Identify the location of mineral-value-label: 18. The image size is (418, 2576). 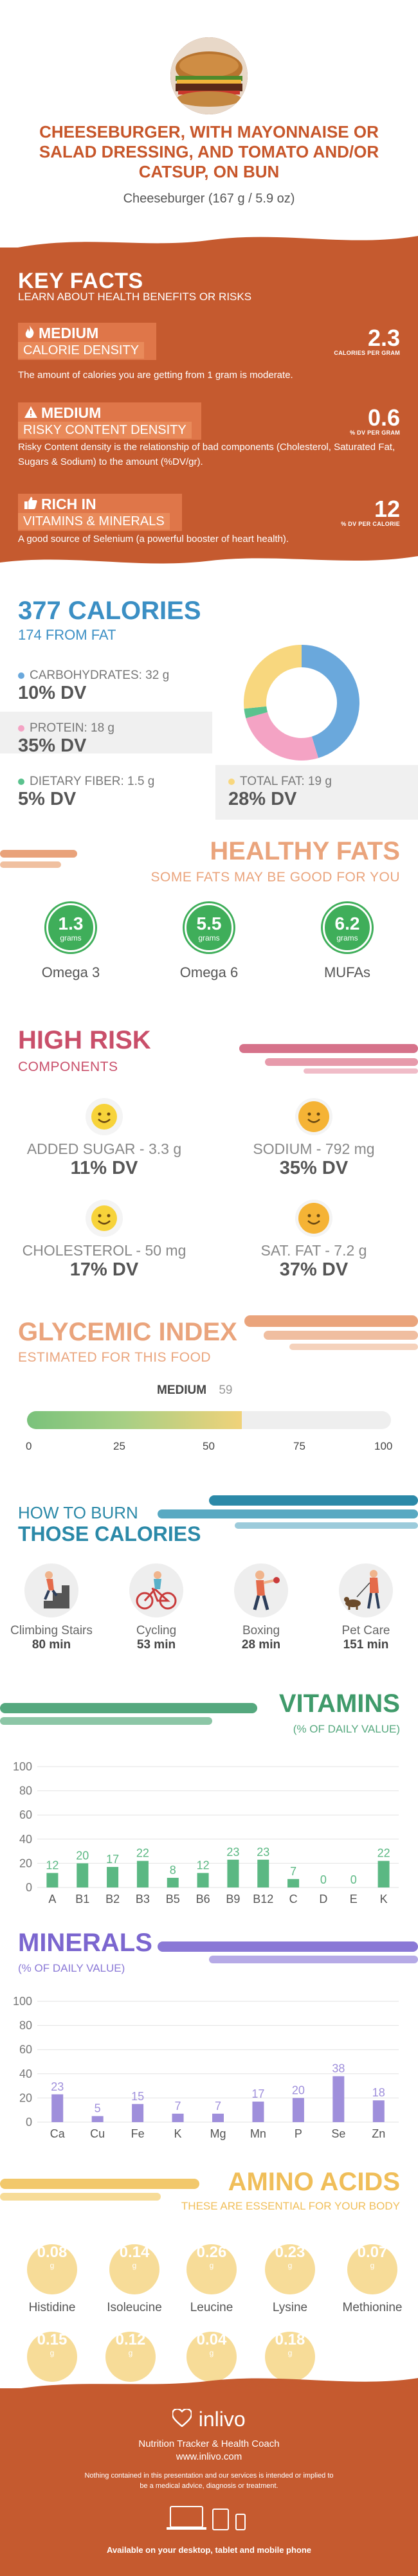
(378, 2092).